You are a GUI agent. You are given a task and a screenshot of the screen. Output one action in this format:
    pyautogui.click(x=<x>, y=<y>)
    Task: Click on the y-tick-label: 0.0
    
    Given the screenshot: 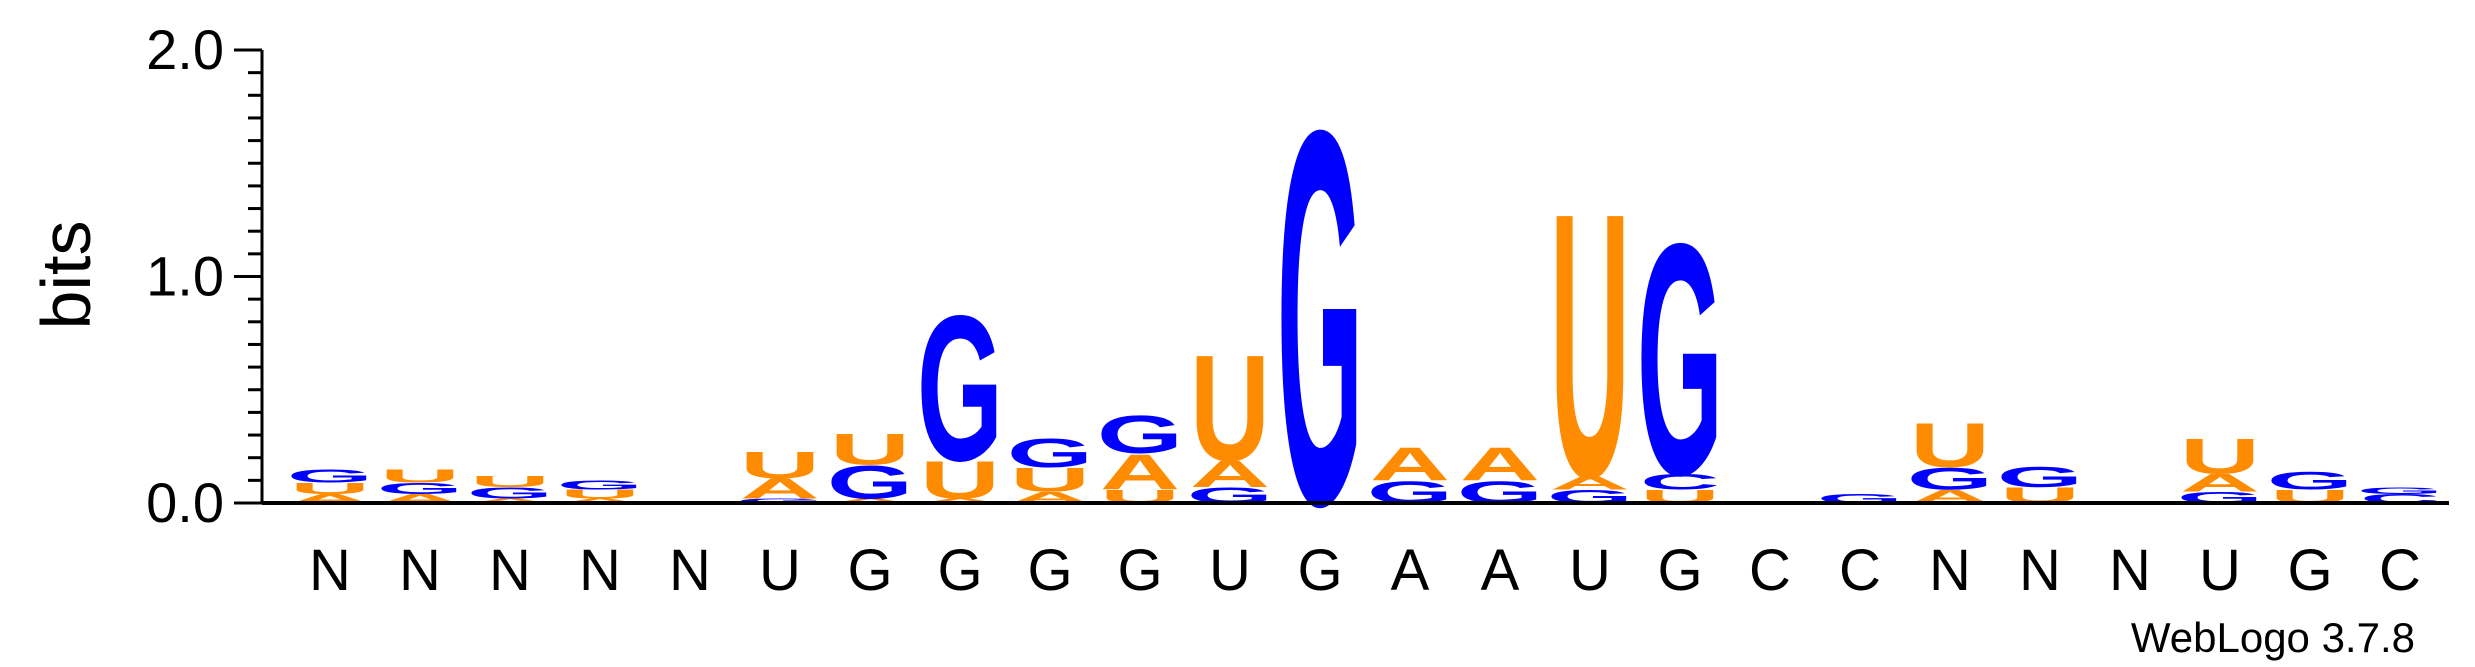 What is the action you would take?
    pyautogui.click(x=185, y=502)
    